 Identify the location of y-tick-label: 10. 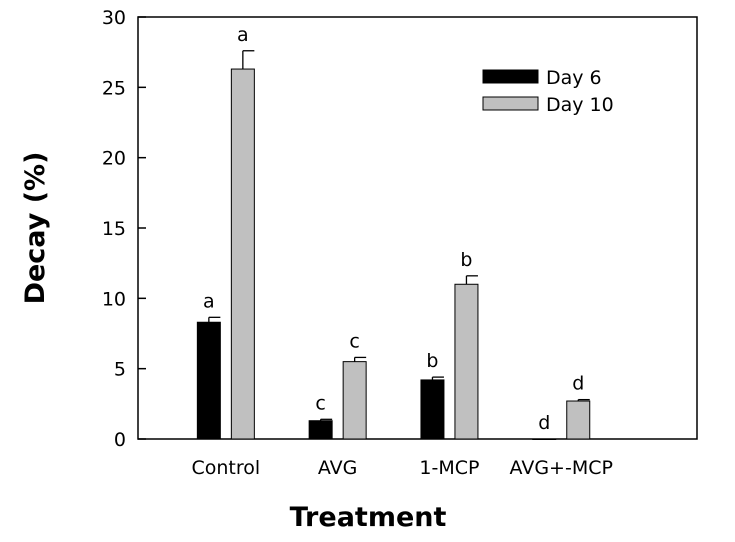
(114, 299).